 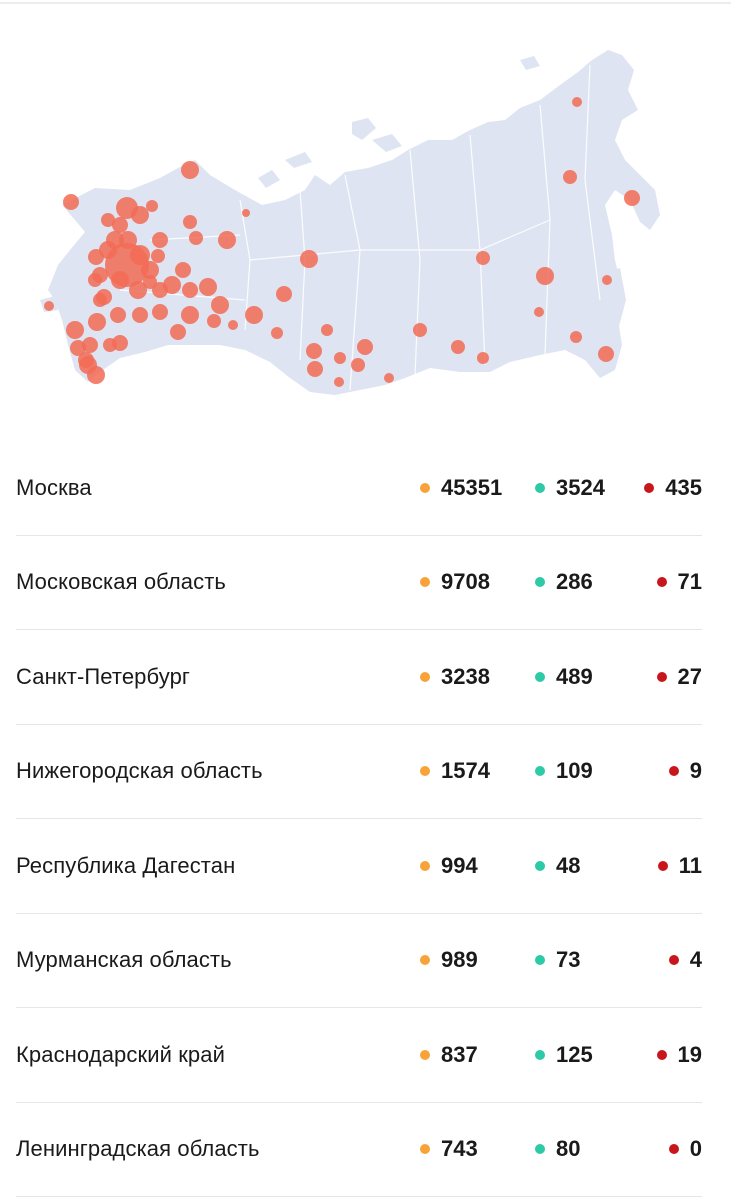 I want to click on region-row: Краснодарский край 837 125 19, so click(x=359, y=1055).